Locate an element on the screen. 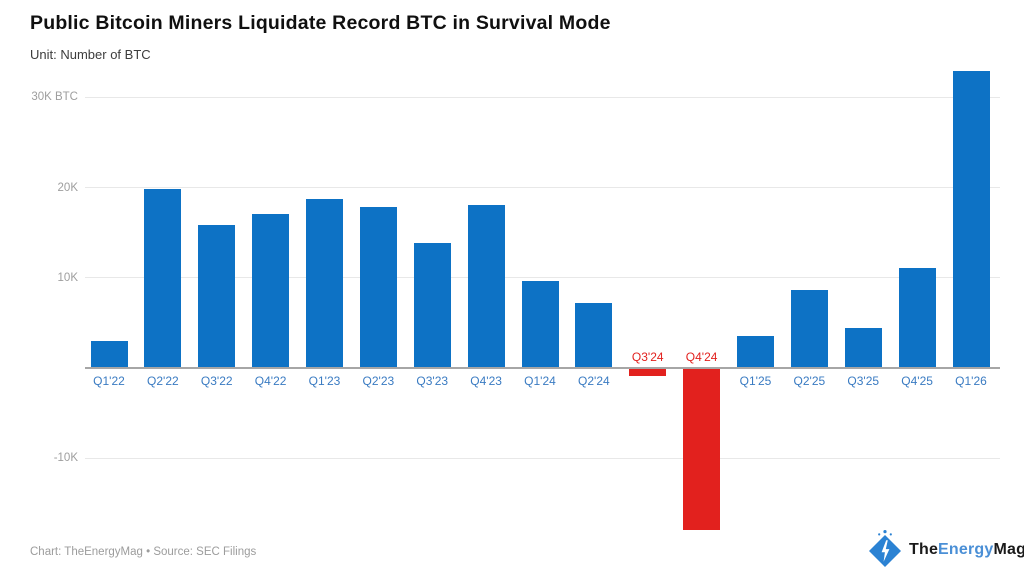 This screenshot has height=576, width=1024. brand-wordmark: TheEnergyMag is located at coordinates (966, 550).